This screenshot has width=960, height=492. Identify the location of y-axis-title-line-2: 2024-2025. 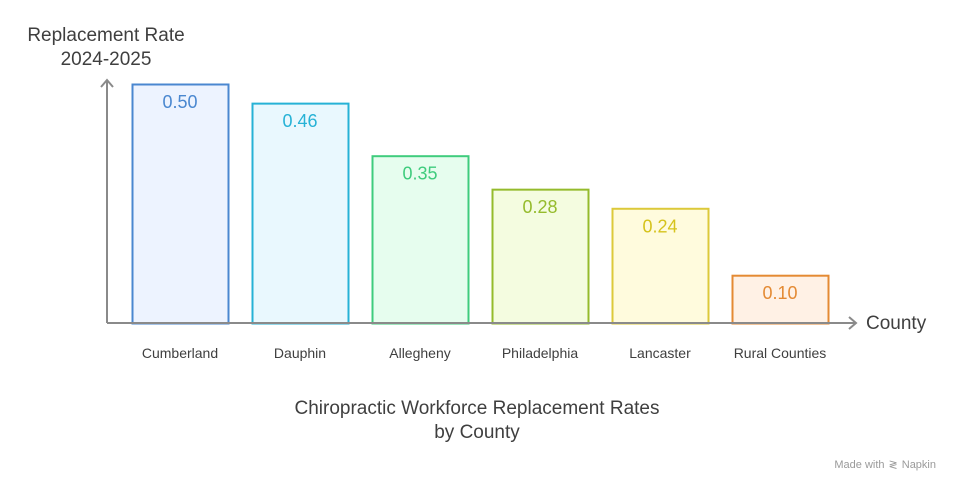
(106, 59).